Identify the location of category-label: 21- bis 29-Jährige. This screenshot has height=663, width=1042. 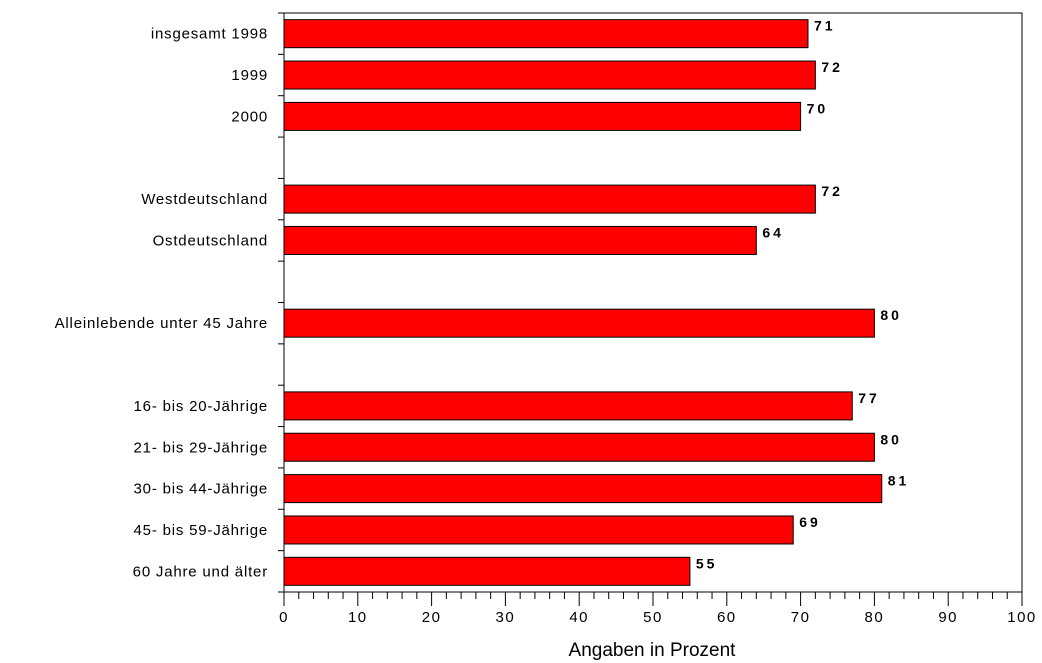
(201, 447).